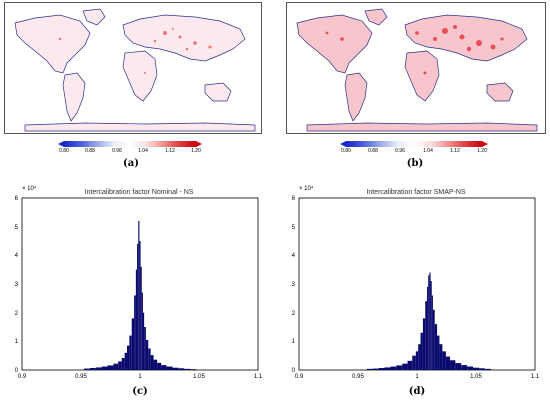 The height and width of the screenshot is (404, 550). Describe the element at coordinates (196, 151) in the screenshot. I see `colorbar-a-tick: 1.20` at that location.